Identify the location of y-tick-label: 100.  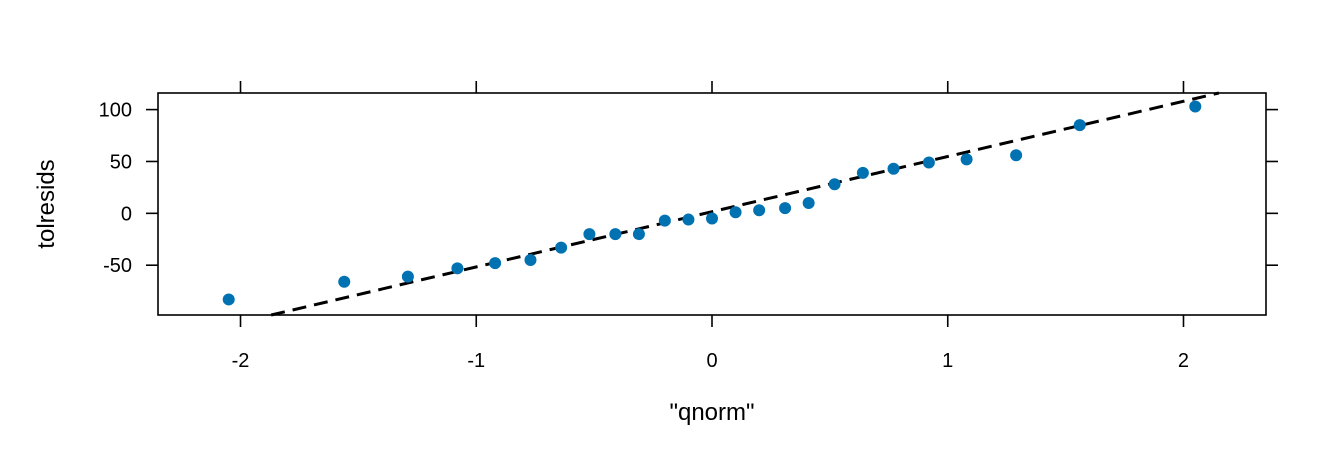
(115, 111).